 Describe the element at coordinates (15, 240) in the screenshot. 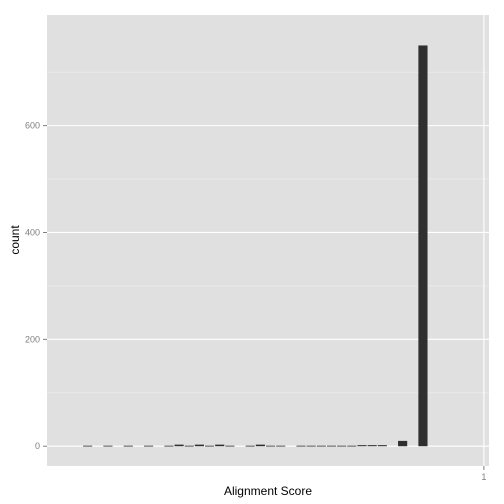

I see `y-axis-title: count` at that location.